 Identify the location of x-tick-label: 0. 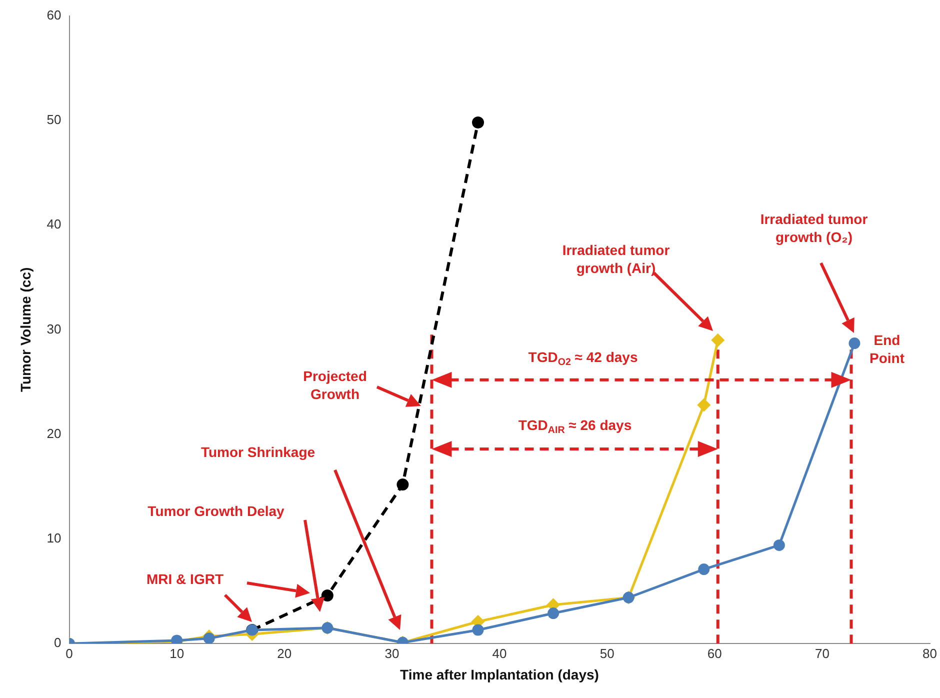
(69, 653).